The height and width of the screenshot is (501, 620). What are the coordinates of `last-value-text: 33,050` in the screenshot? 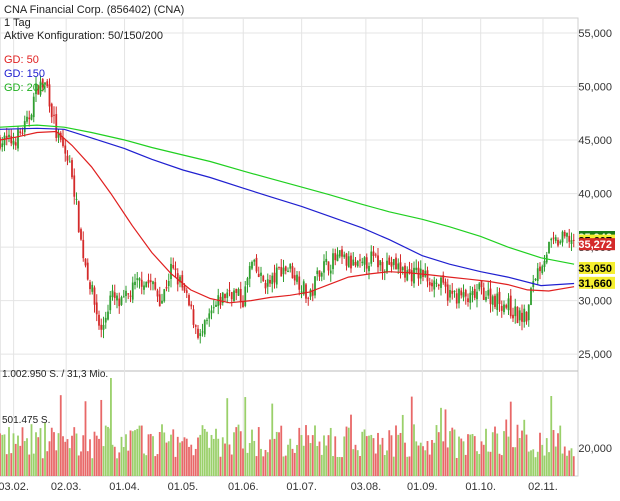 It's located at (595, 269).